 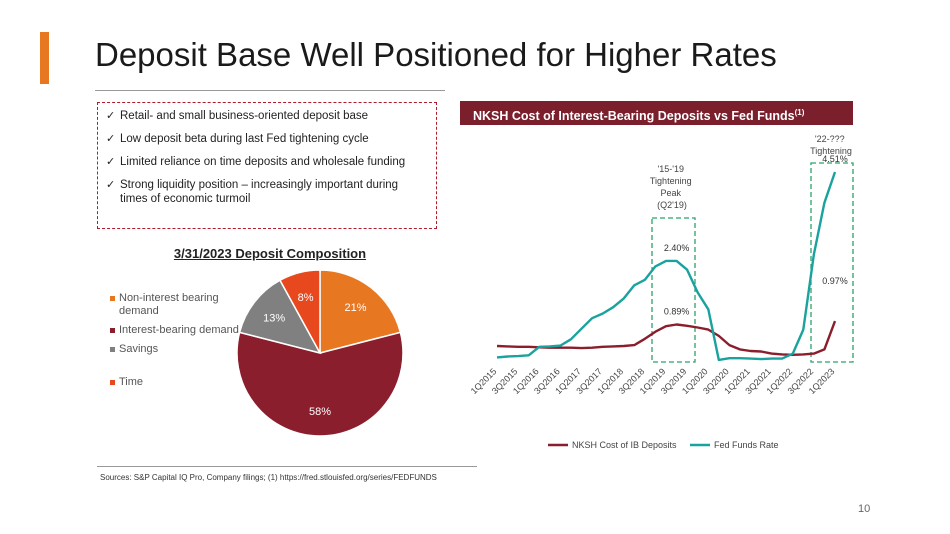 I want to click on pie-slice-label: 21%, so click(x=355, y=308).